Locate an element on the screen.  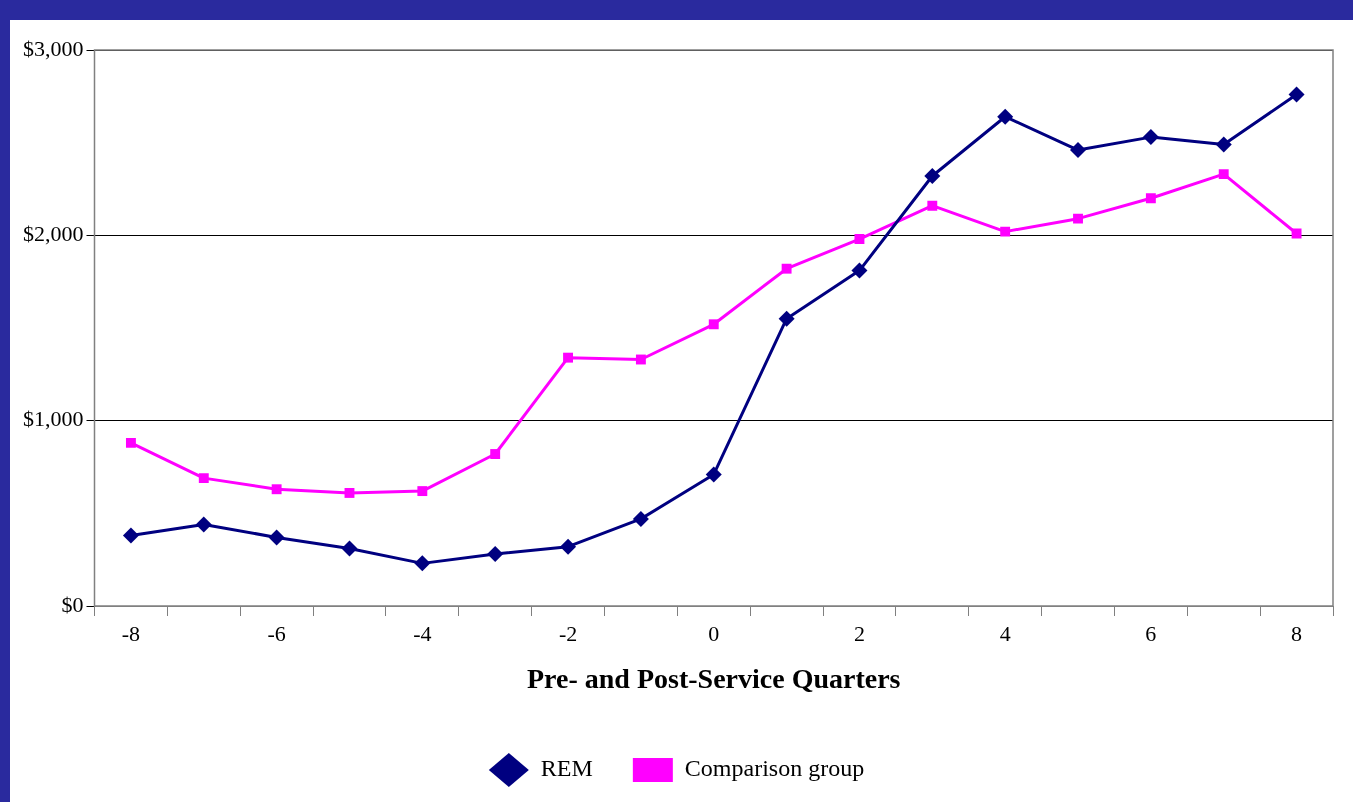
x-tick-label: -8 is located at coordinates (131, 633).